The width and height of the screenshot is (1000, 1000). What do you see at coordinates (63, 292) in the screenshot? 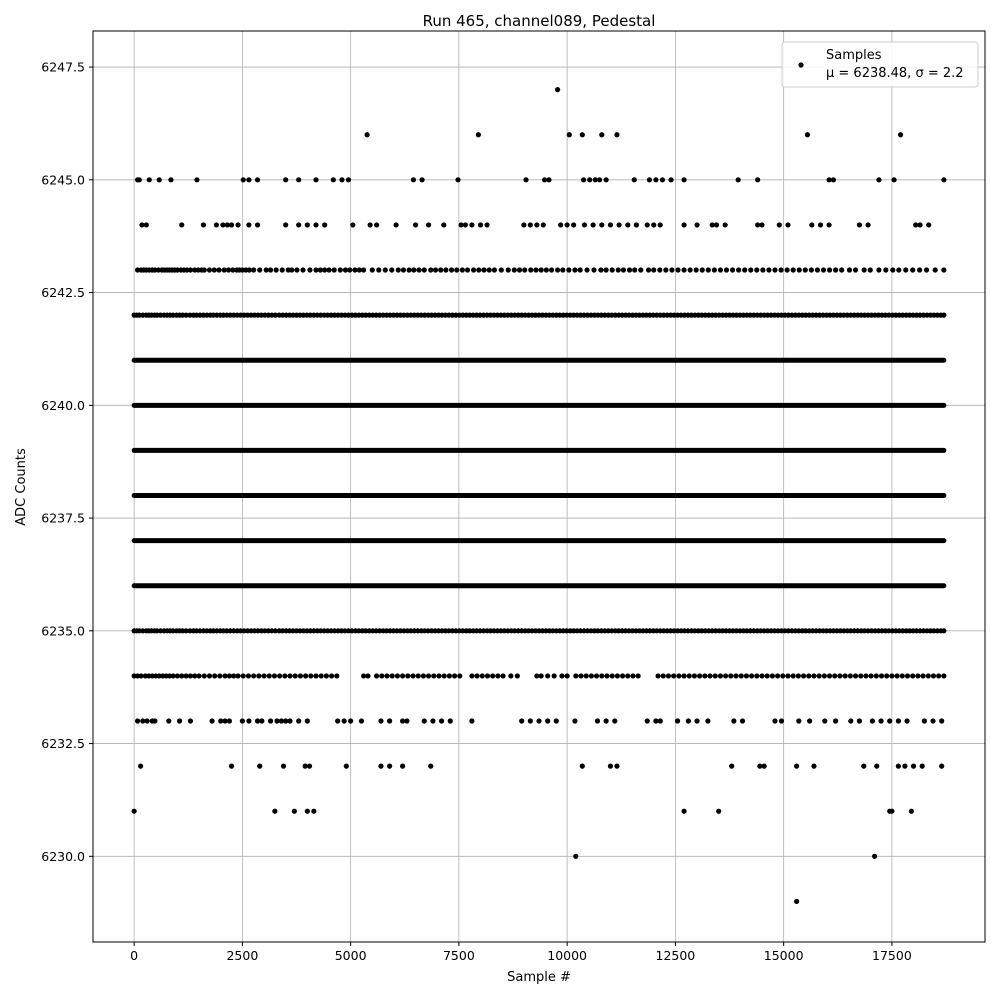
I see `y-tick-label: 6242.5` at bounding box center [63, 292].